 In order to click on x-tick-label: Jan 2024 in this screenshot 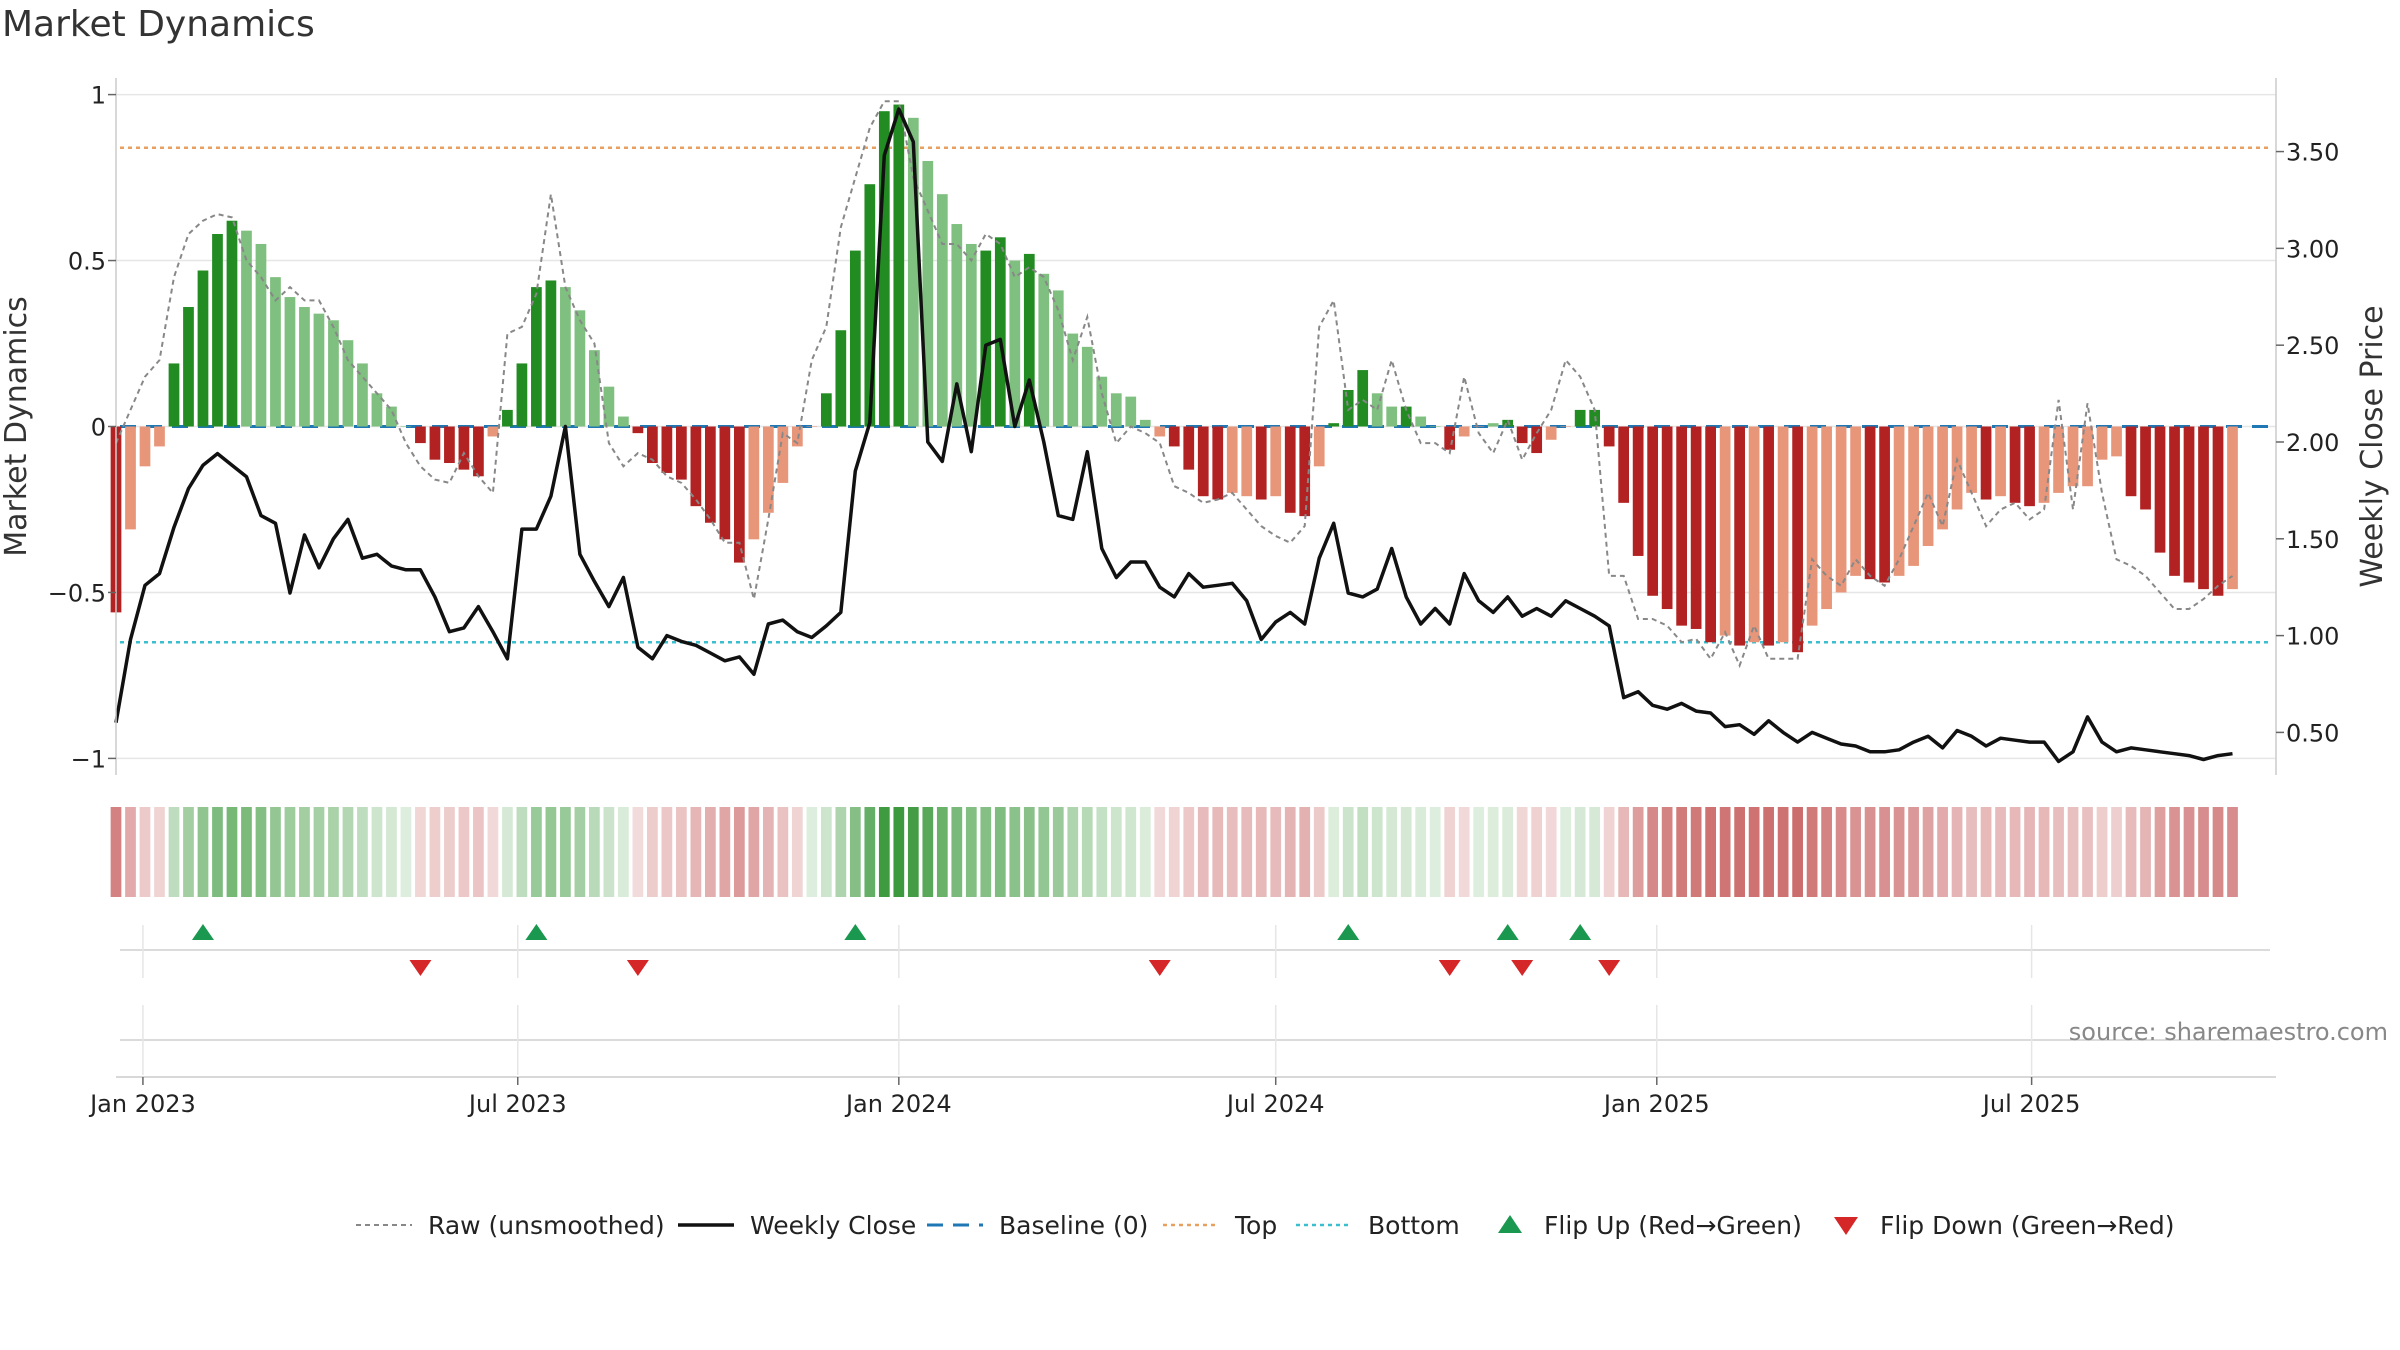, I will do `click(898, 1104)`.